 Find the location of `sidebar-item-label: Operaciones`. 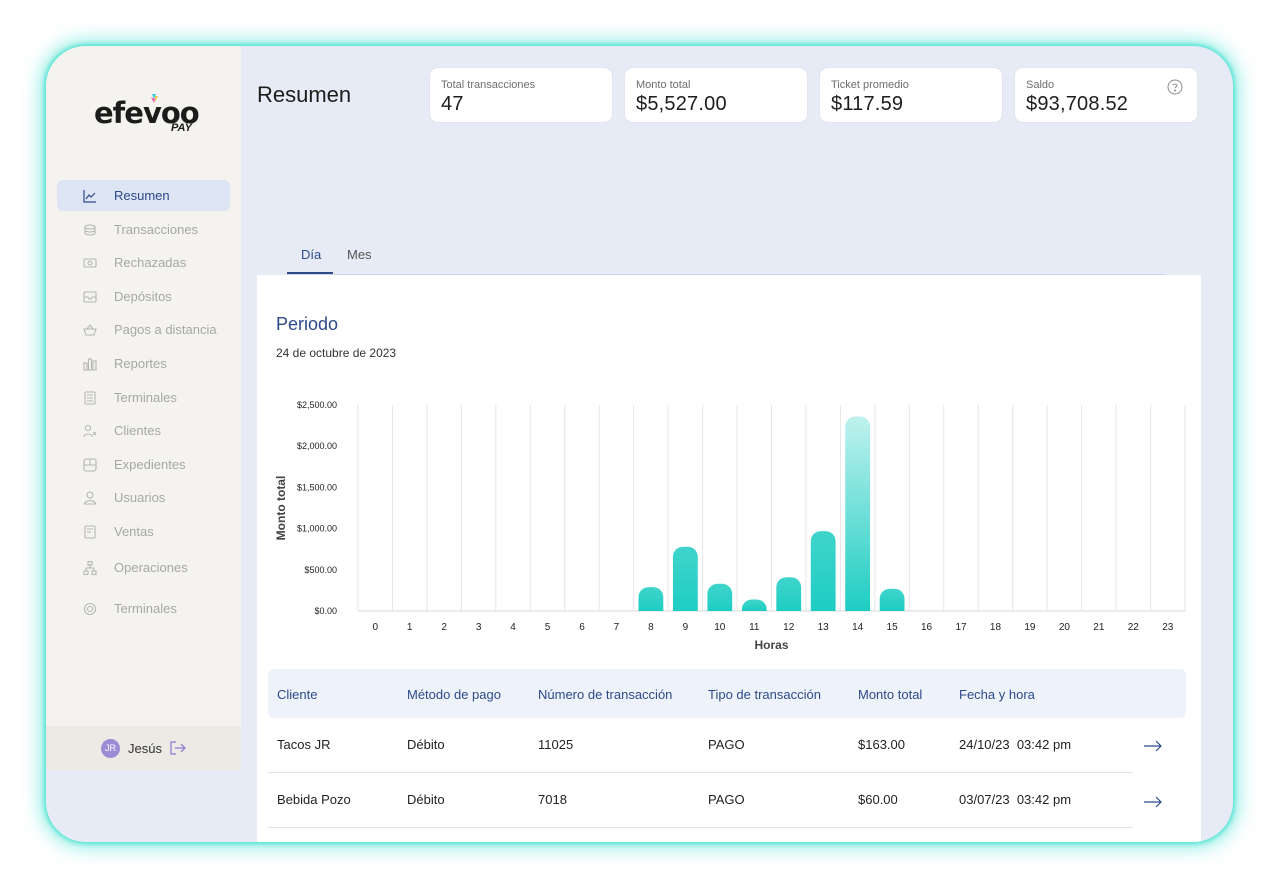

sidebar-item-label: Operaciones is located at coordinates (151, 567).